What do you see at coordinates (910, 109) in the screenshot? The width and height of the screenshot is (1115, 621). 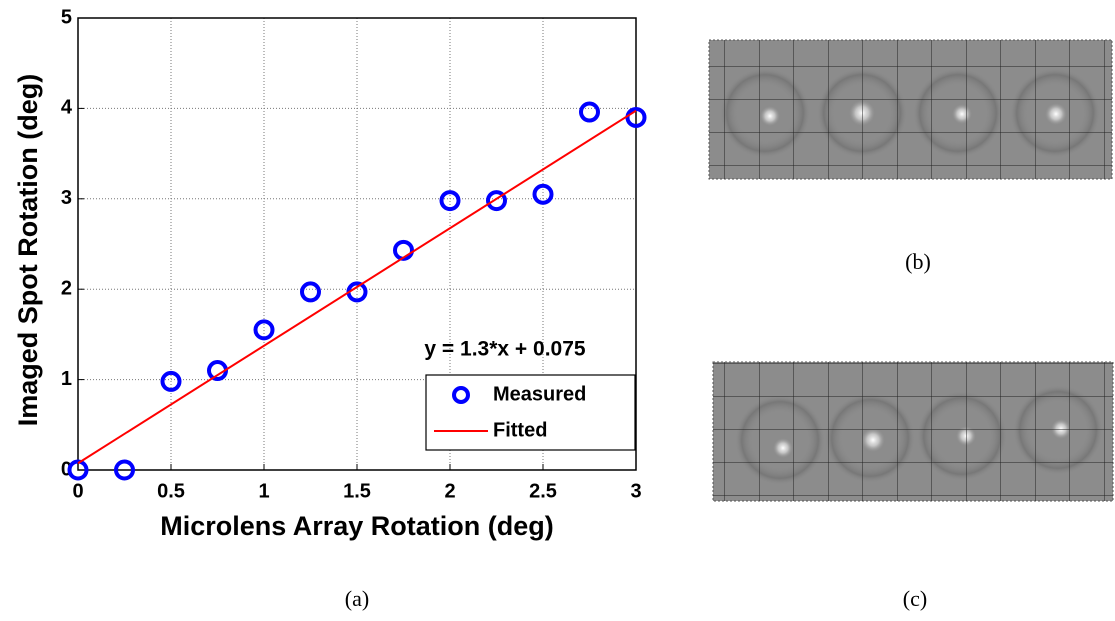 I see `image-b` at bounding box center [910, 109].